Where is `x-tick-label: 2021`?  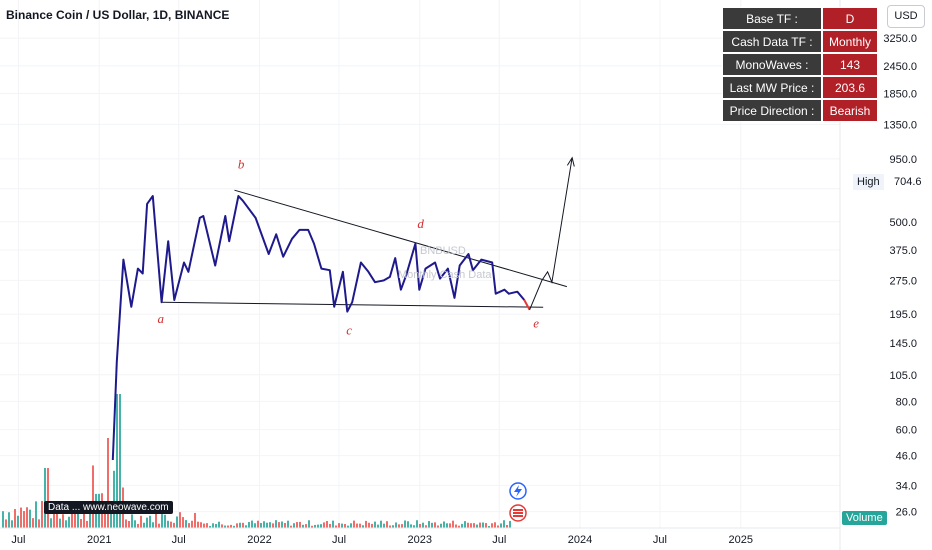
x-tick-label: 2021 is located at coordinates (99, 540).